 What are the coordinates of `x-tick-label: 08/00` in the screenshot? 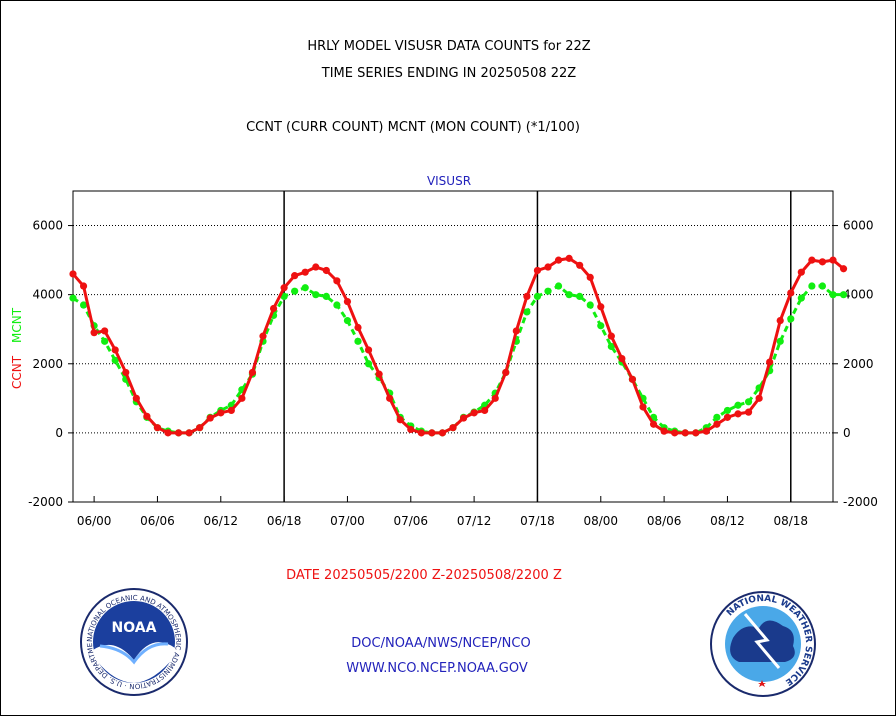 It's located at (600, 521).